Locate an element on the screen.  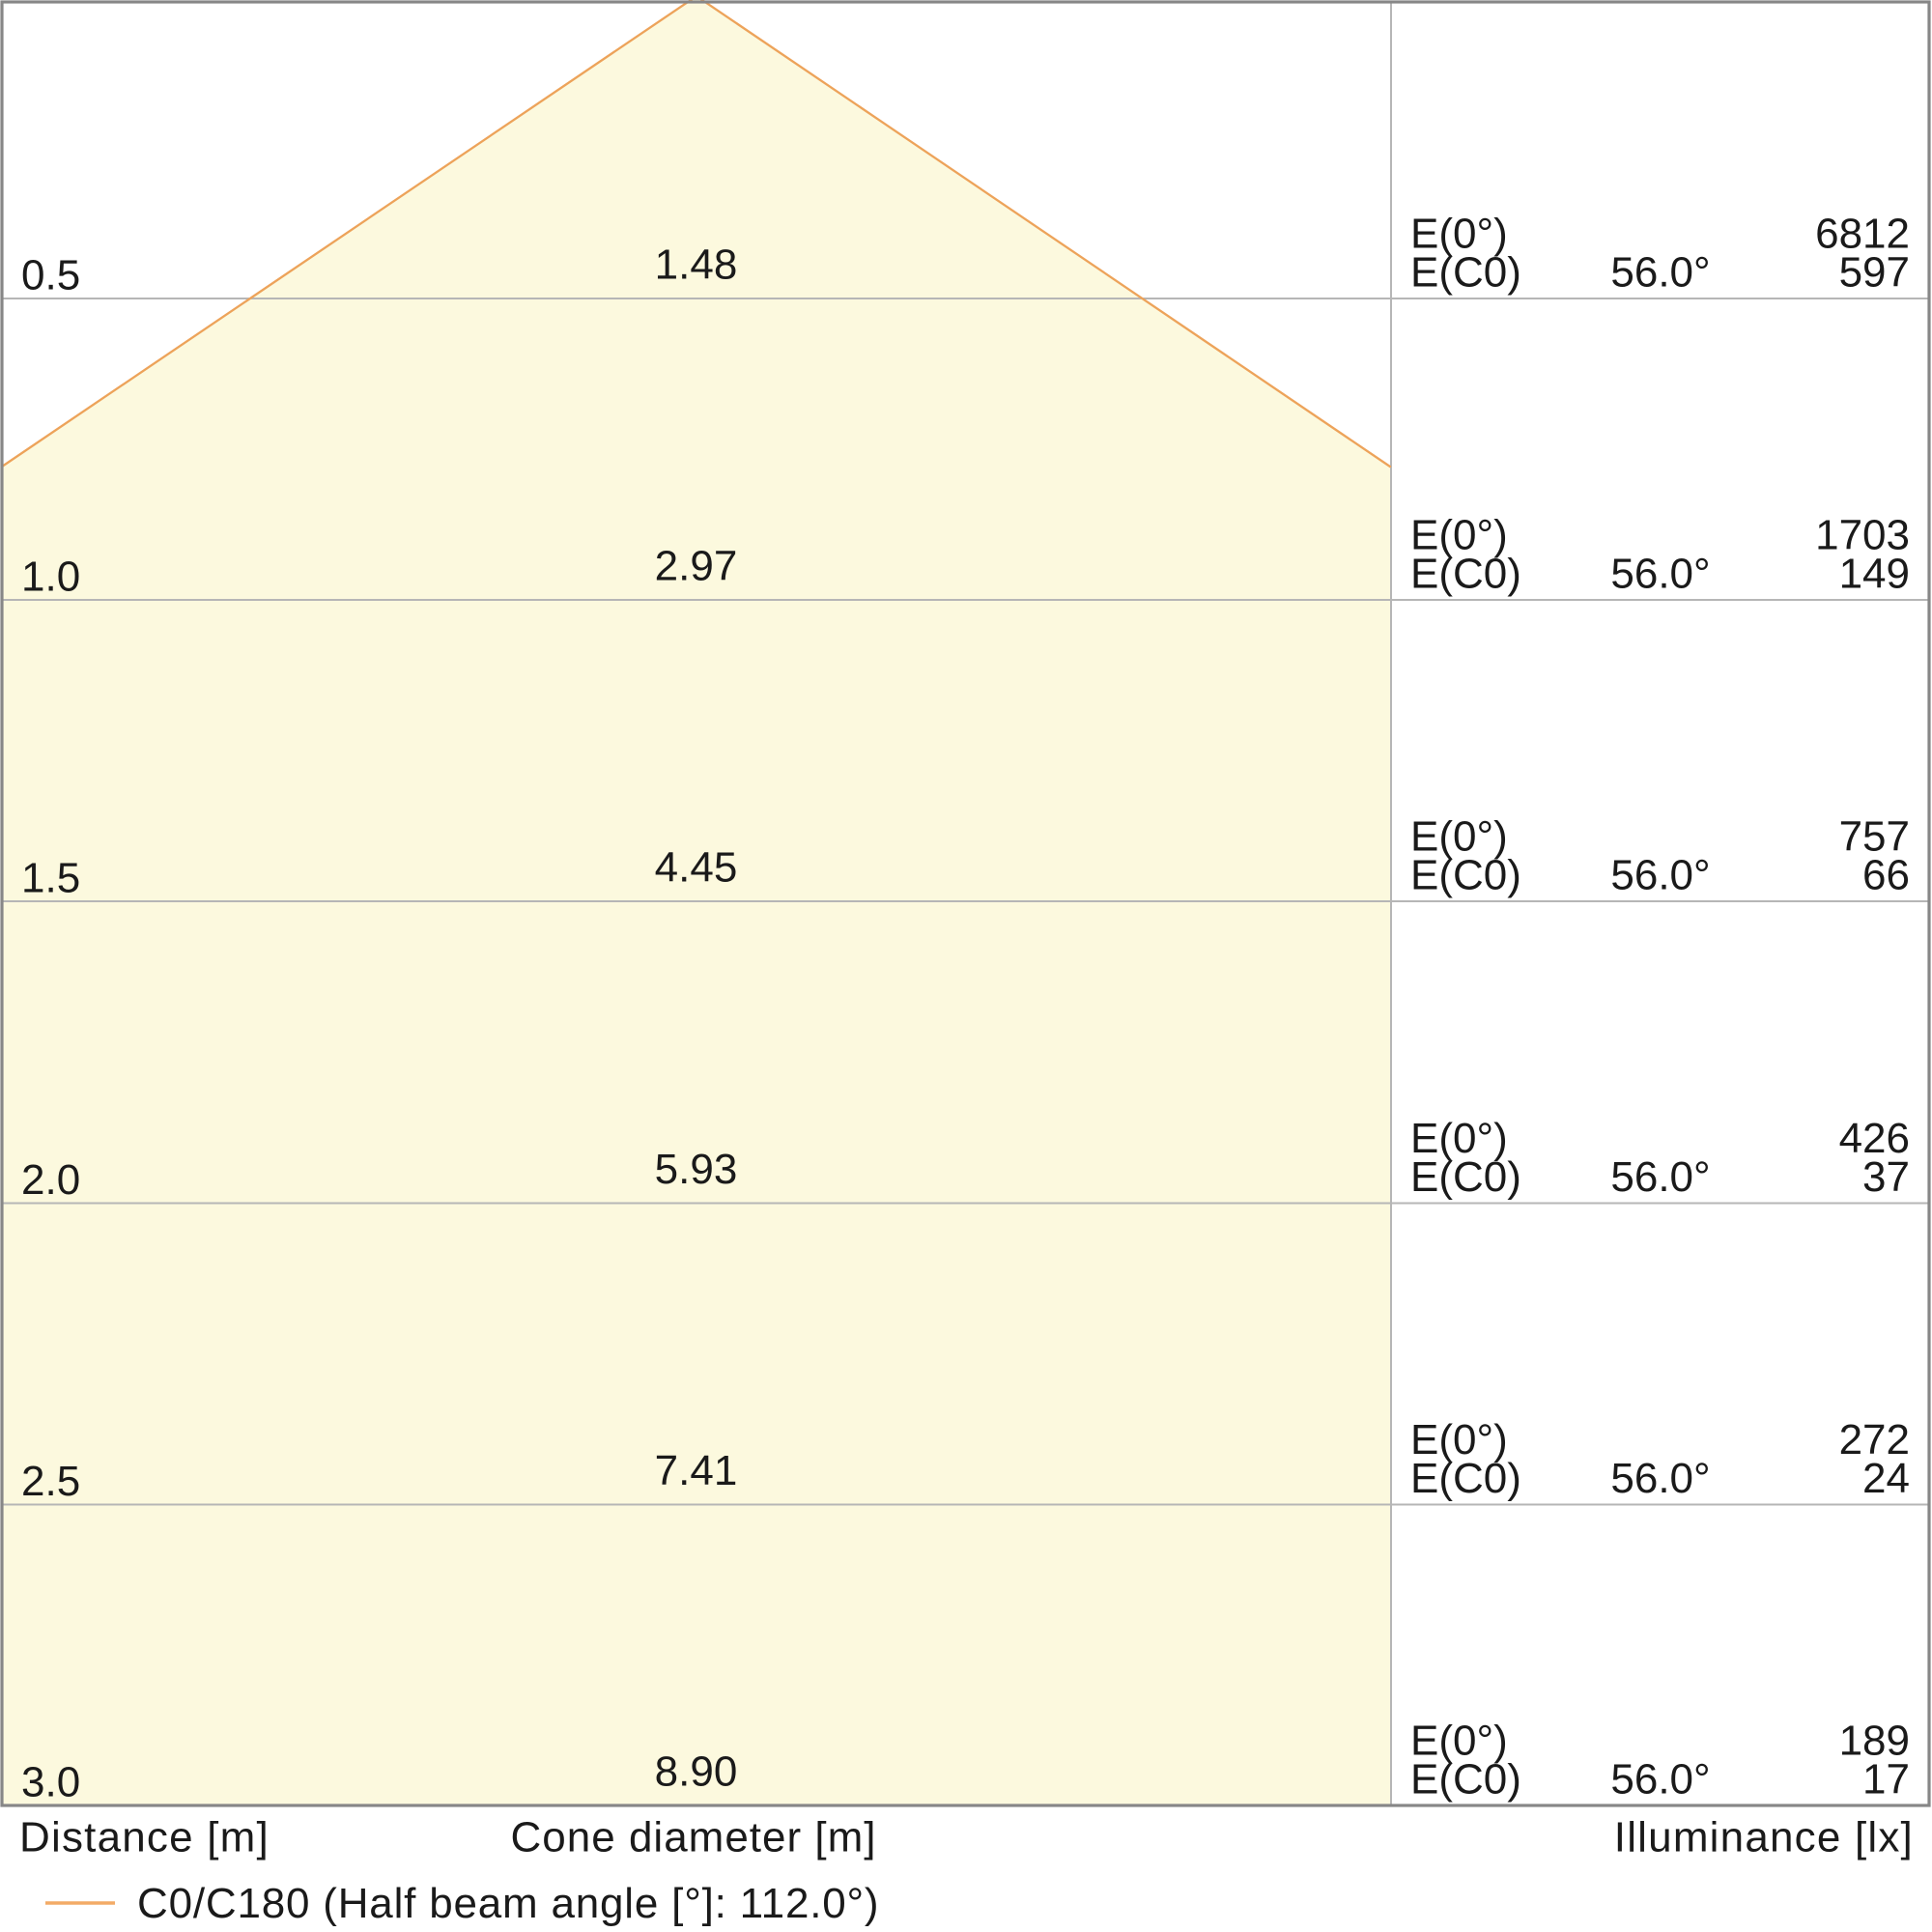
svg-text: 272 is located at coordinates (1874, 1439).